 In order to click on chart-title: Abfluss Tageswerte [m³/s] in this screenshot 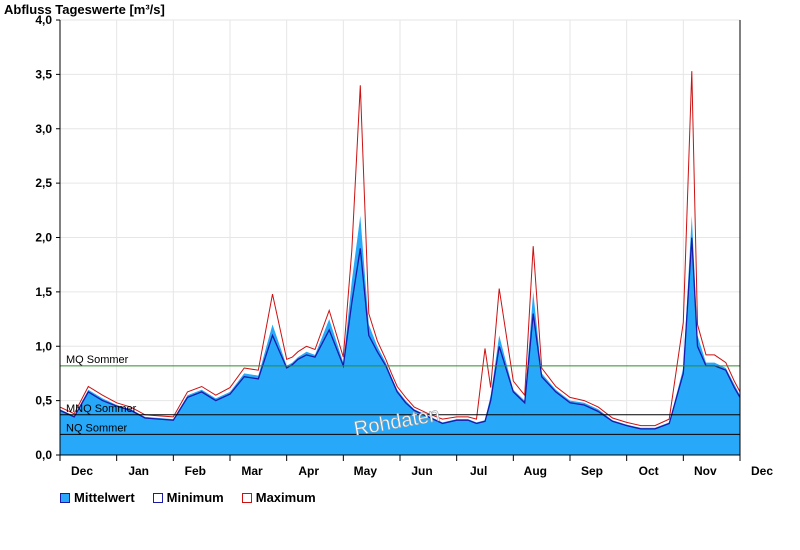, I will do `click(84, 9)`.